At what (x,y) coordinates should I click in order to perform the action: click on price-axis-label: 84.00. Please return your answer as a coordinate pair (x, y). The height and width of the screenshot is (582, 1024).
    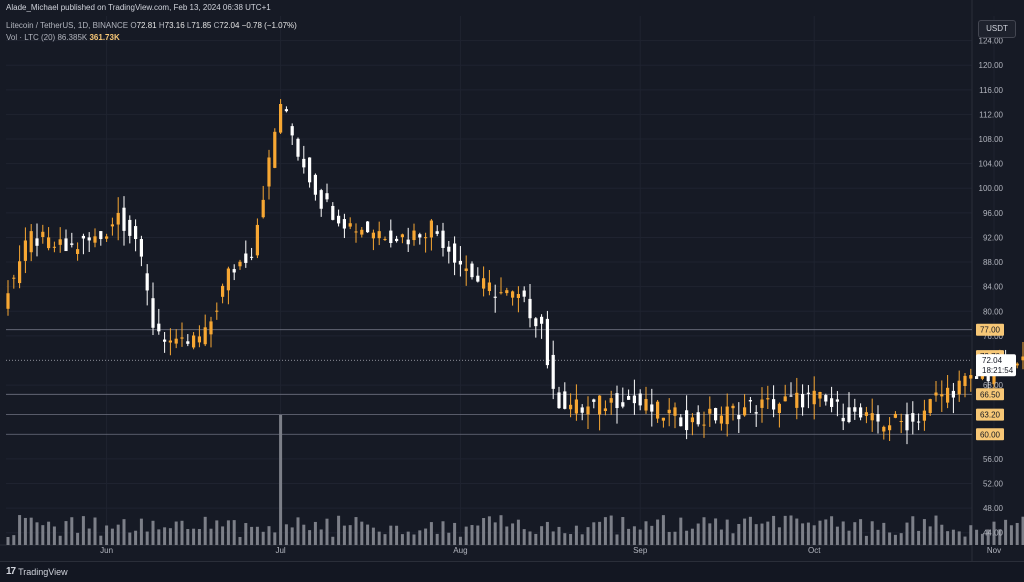
    Looking at the image, I should click on (993, 287).